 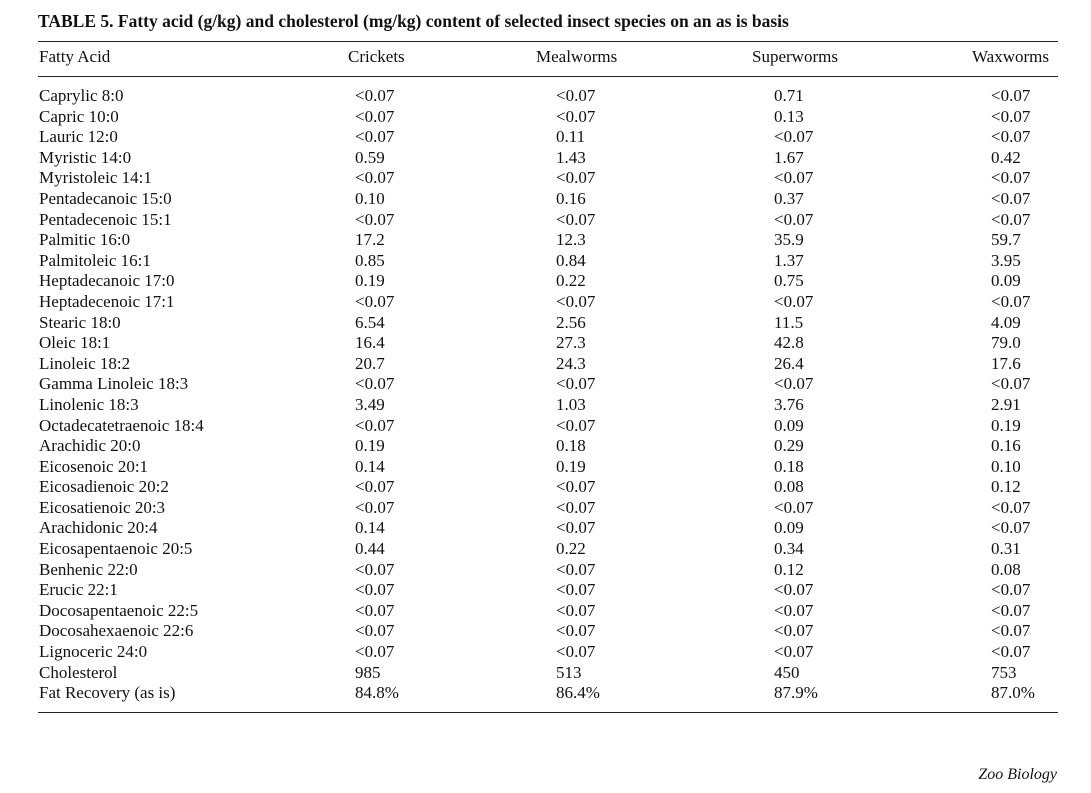 I want to click on table-row: Myristic 14:0 0.59 1.43 1.67 0.42, so click(x=545, y=158).